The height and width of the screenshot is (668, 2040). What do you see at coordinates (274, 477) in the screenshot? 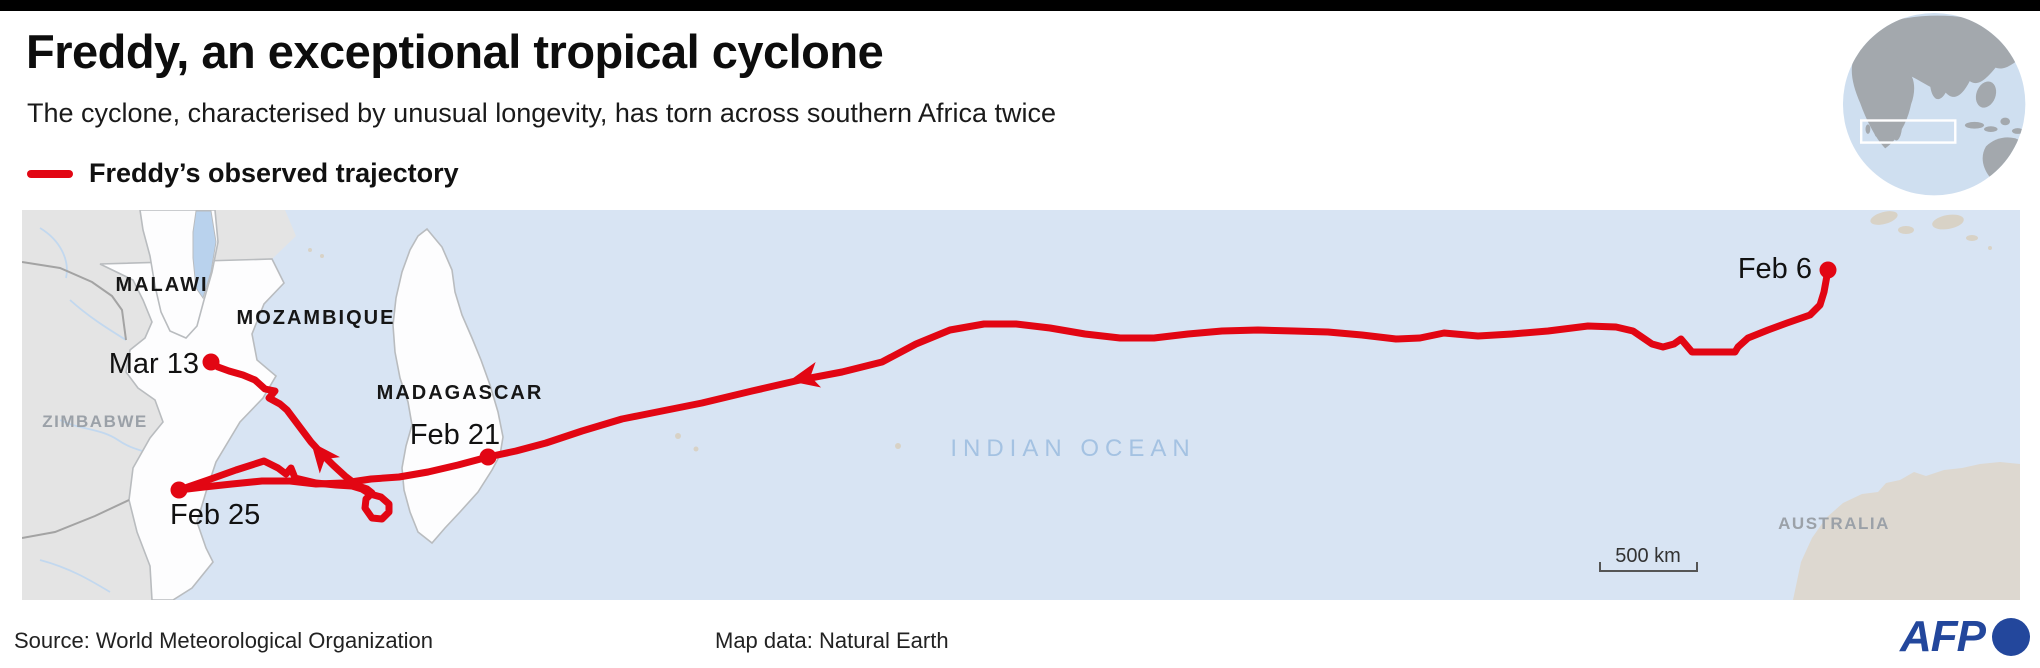
I see `trajectory-return` at bounding box center [274, 477].